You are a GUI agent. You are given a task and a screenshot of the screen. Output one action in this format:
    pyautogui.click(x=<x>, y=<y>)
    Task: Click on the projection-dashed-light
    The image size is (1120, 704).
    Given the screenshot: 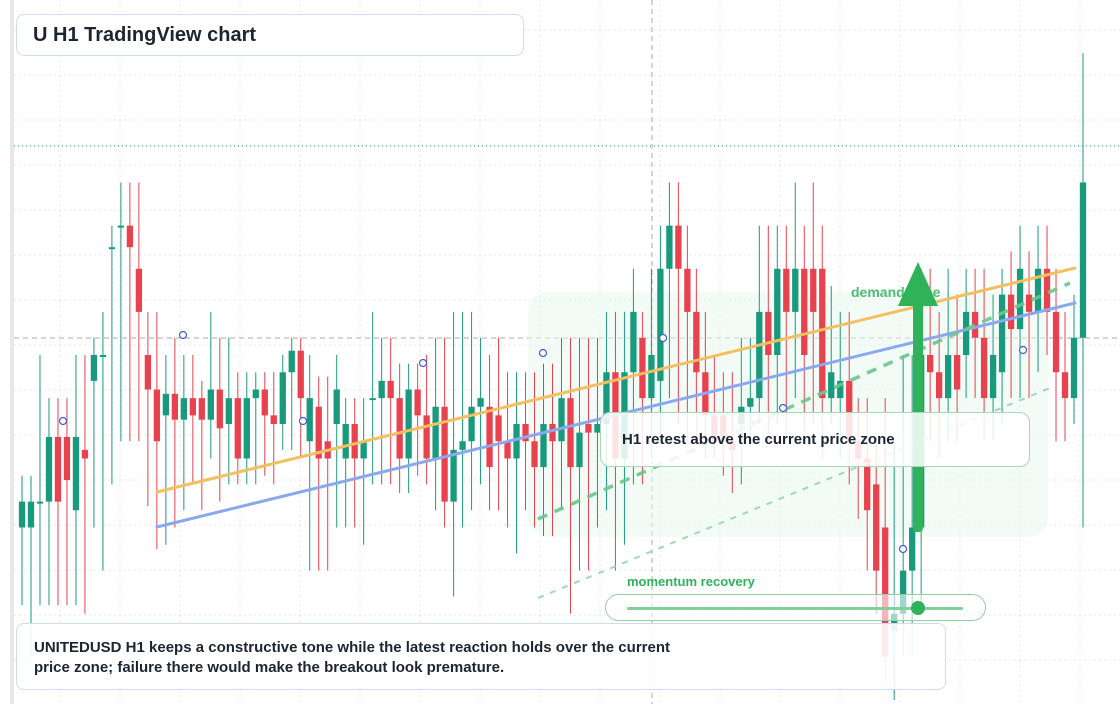 What is the action you would take?
    pyautogui.click(x=794, y=493)
    